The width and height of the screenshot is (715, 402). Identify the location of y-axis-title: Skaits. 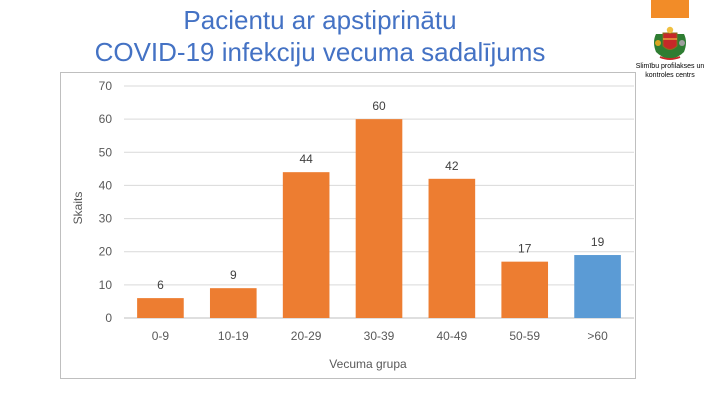
(78, 208).